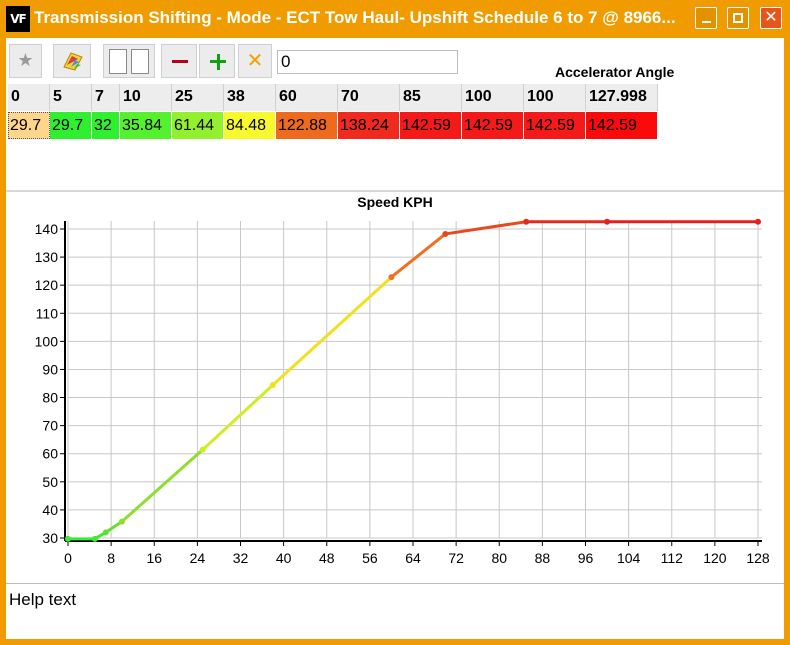 The height and width of the screenshot is (645, 790). Describe the element at coordinates (499, 558) in the screenshot. I see `x-tick-label: 80` at that location.